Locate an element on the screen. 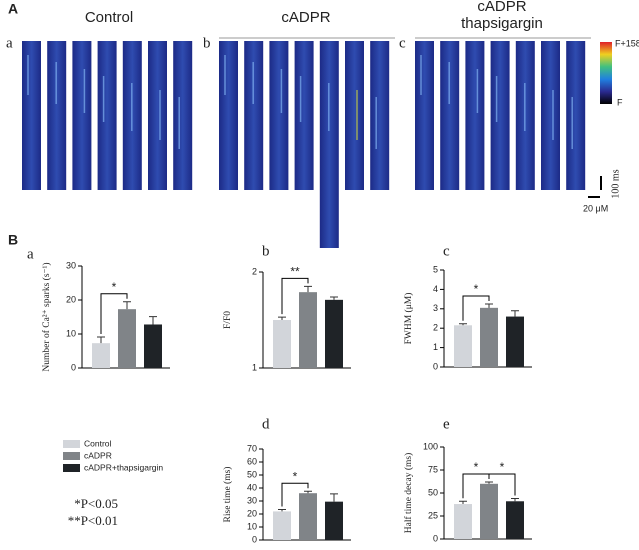 This screenshot has width=639, height=550. footnote: *P<0.05 is located at coordinates (96, 503).